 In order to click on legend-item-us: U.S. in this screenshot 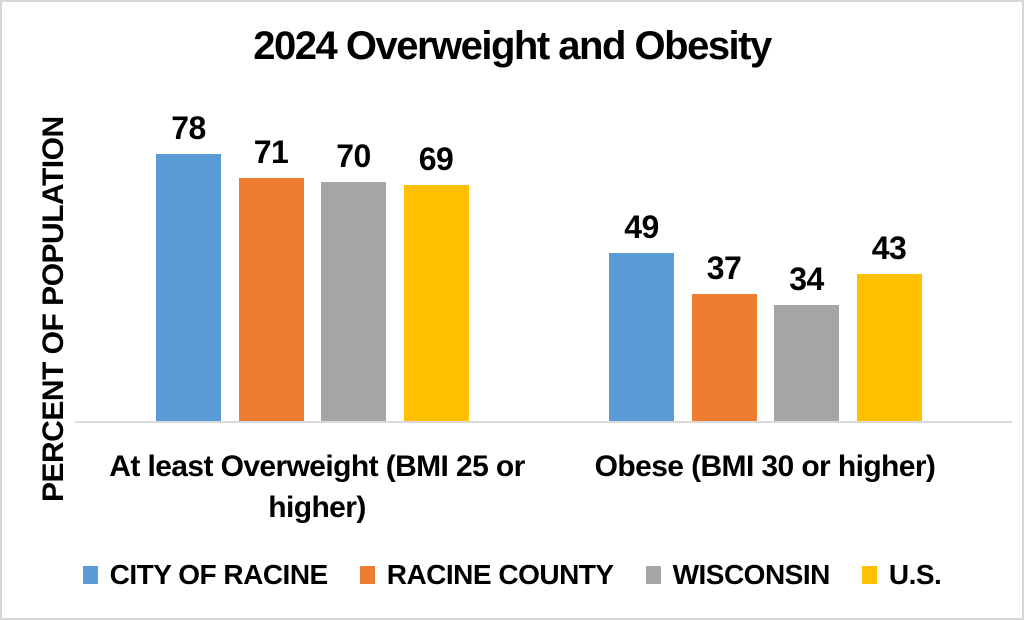, I will do `click(901, 575)`.